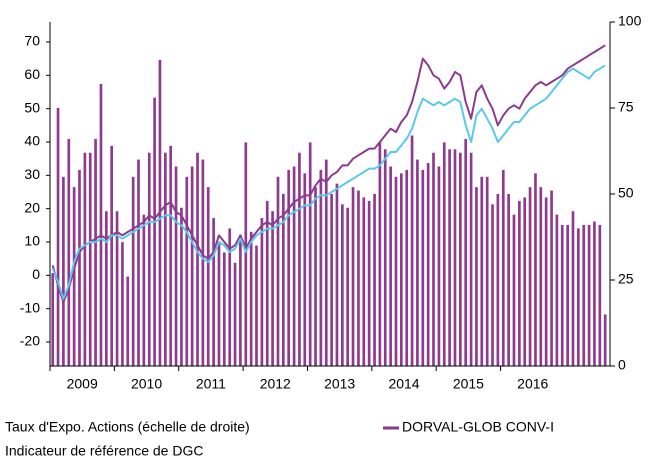  I want to click on x-tick-label: 2012, so click(275, 384).